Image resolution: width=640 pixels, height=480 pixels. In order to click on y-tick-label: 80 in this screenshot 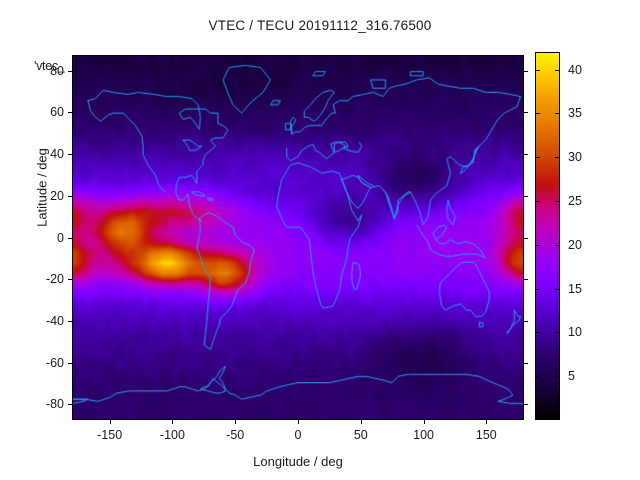, I will do `click(57, 70)`.